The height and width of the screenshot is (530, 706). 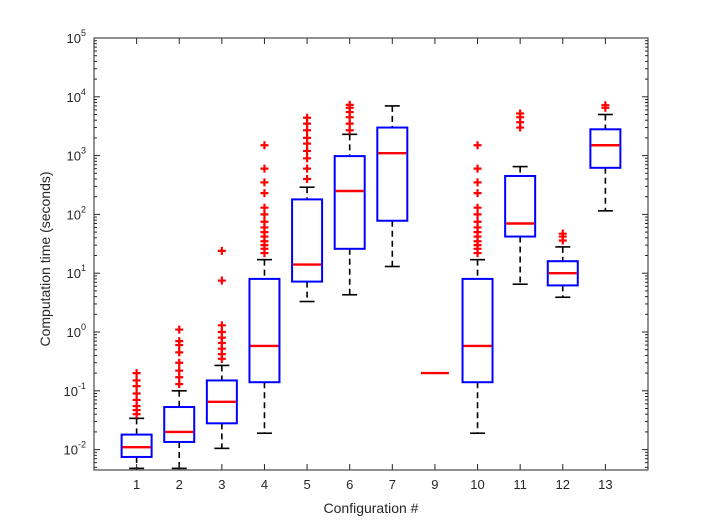 I want to click on x-tick-label: 5, so click(x=306, y=484).